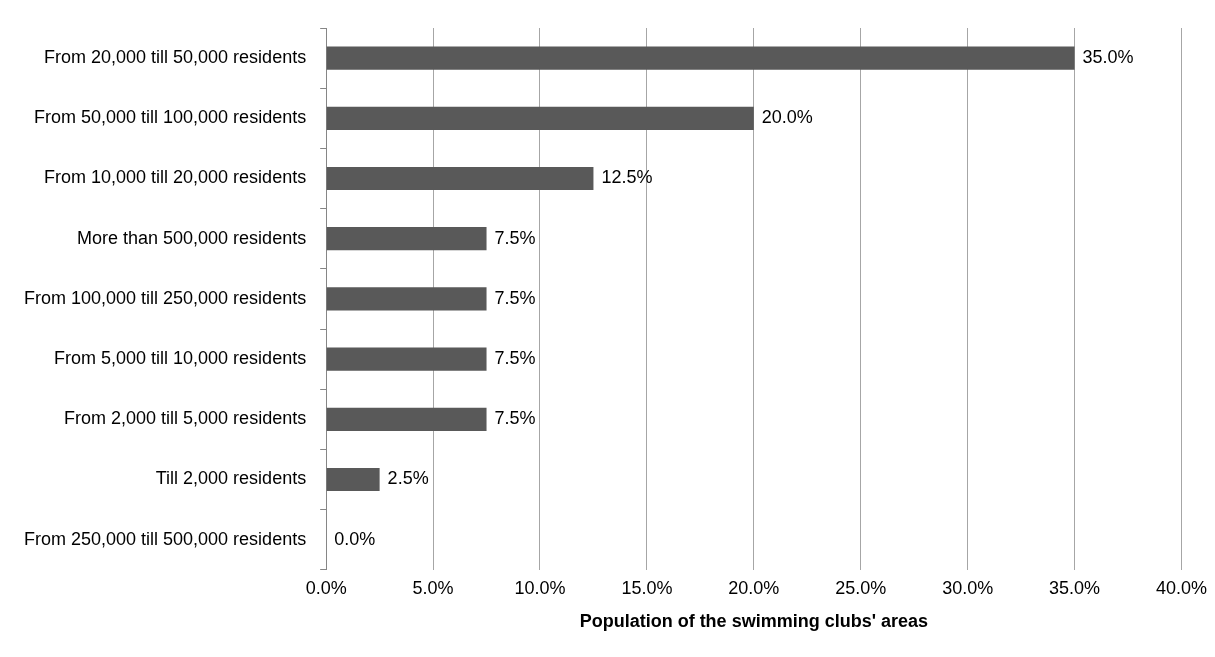  What do you see at coordinates (1075, 587) in the screenshot?
I see `x-tick-label: 35.0%` at bounding box center [1075, 587].